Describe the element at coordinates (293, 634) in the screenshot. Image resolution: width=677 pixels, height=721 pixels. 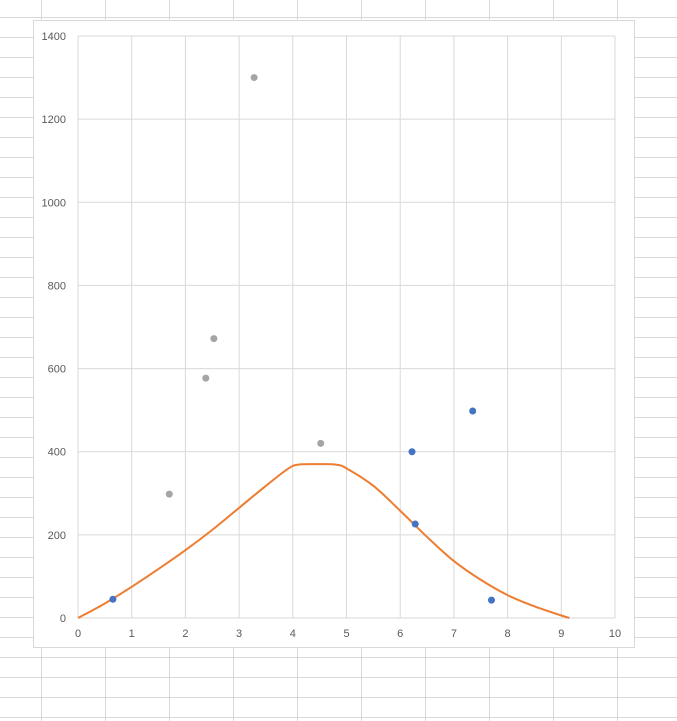
I see `x-tick-label: 4` at that location.